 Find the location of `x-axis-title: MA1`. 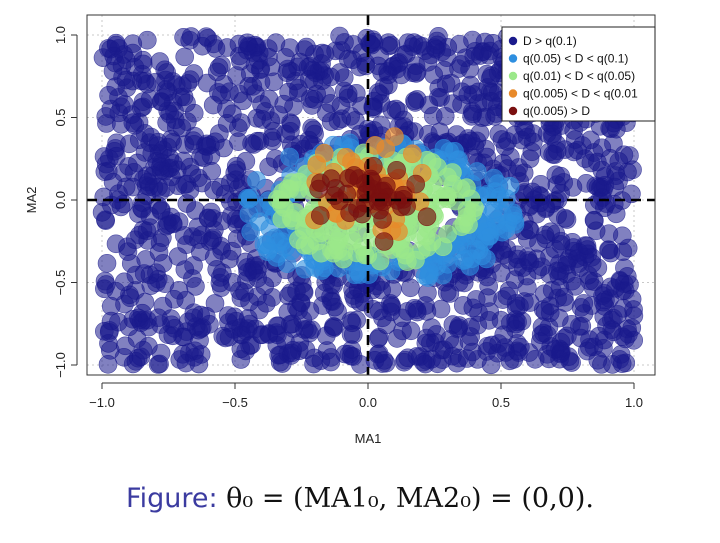

x-axis-title: MA1 is located at coordinates (368, 438).